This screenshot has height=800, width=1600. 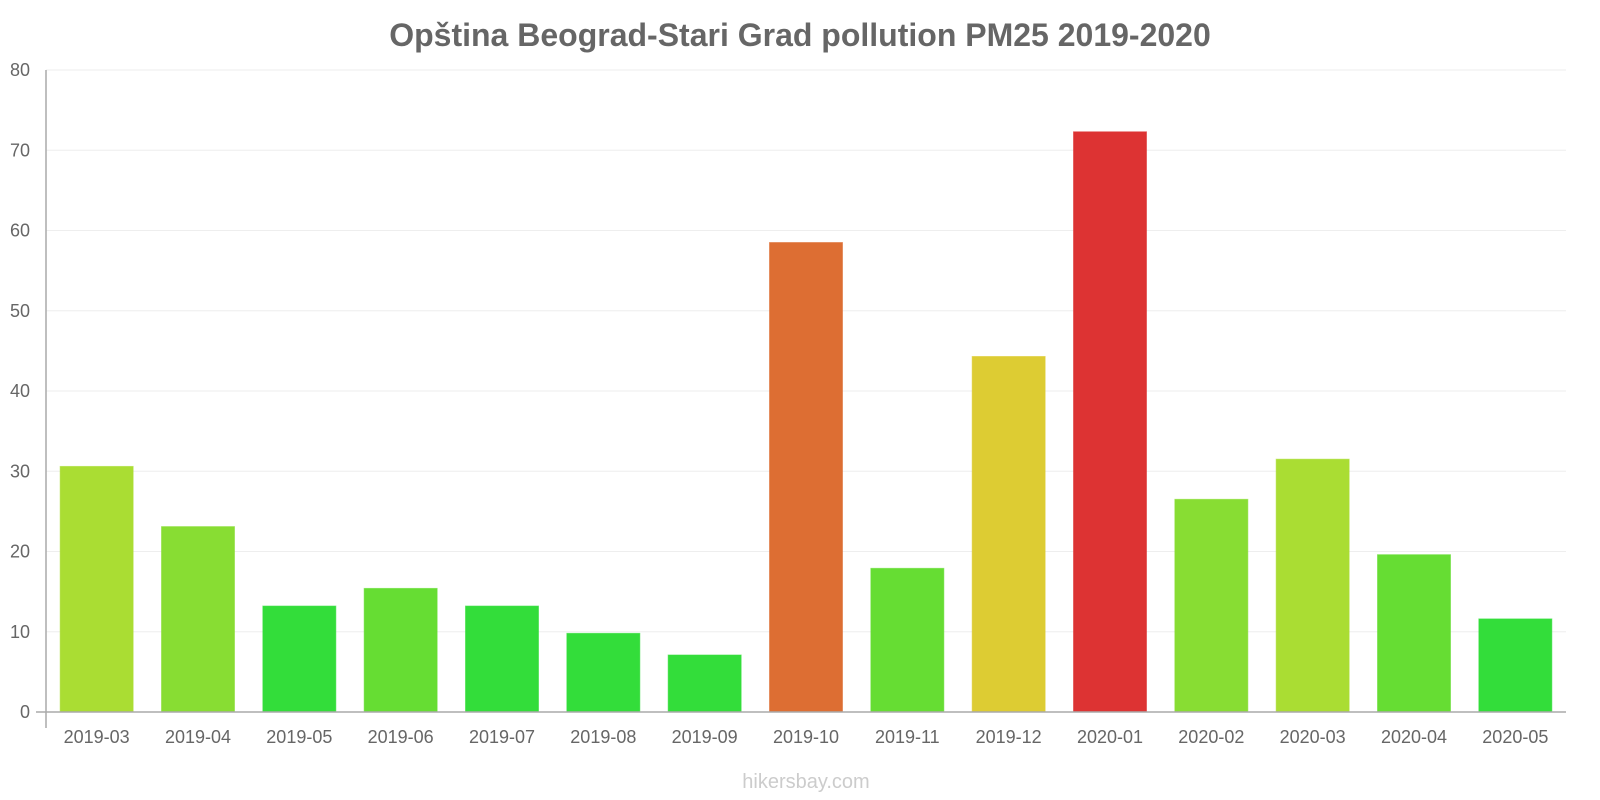 I want to click on y-tick-labels: 0 10 20 30 40 50 60 70 80, so click(x=20, y=391).